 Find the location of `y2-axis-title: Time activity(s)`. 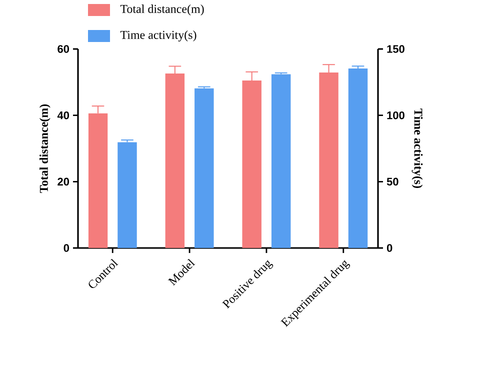

y2-axis-title: Time activity(s) is located at coordinates (417, 148).